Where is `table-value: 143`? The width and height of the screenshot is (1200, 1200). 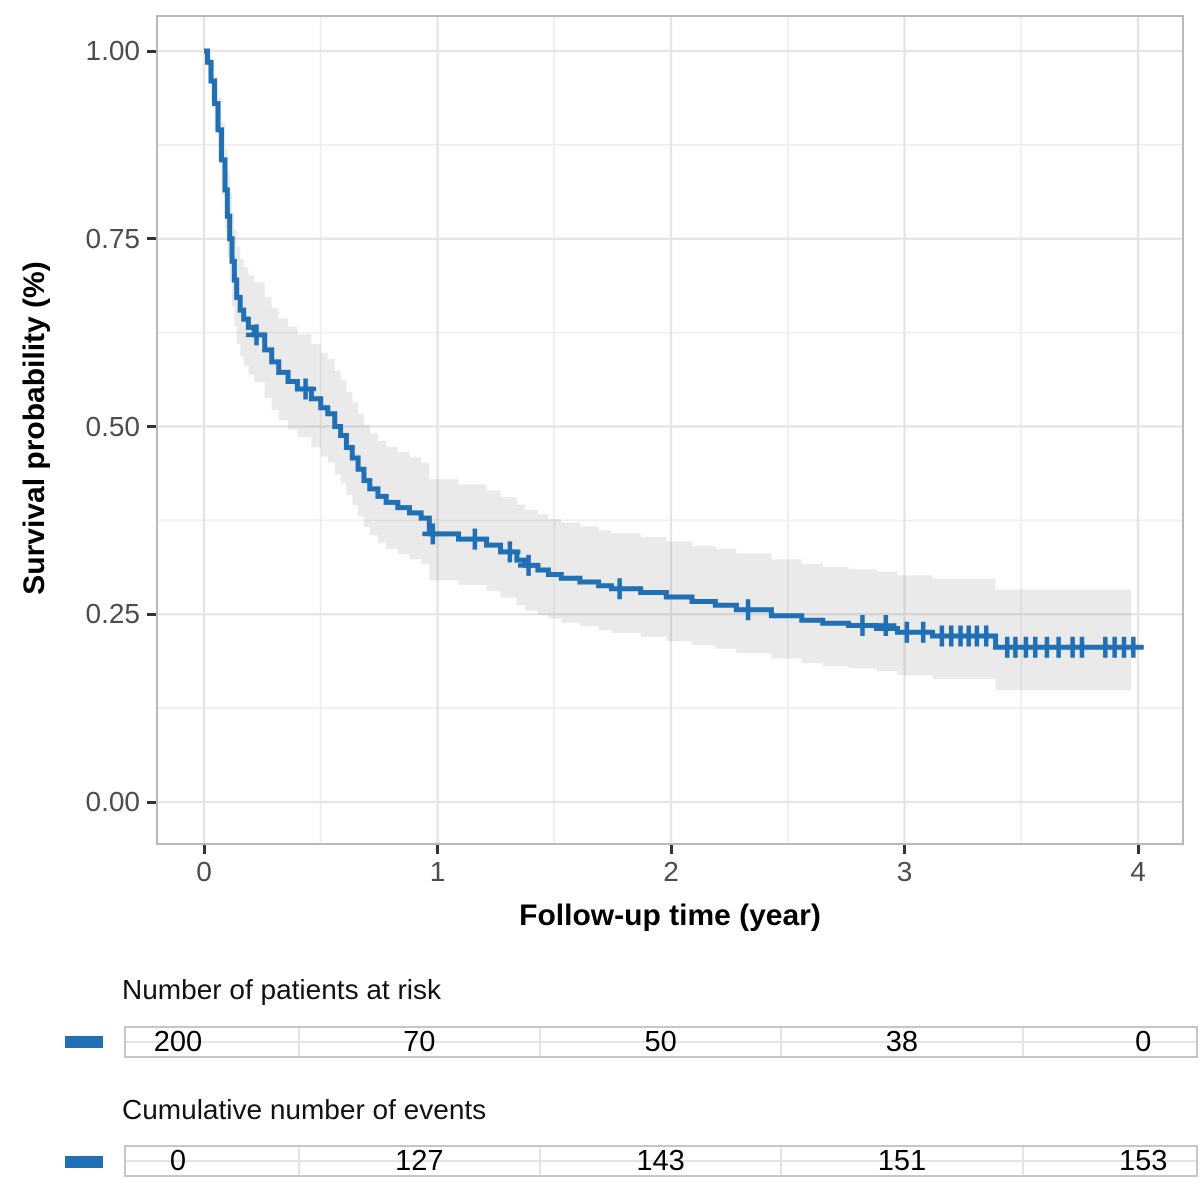
table-value: 143 is located at coordinates (660, 1161).